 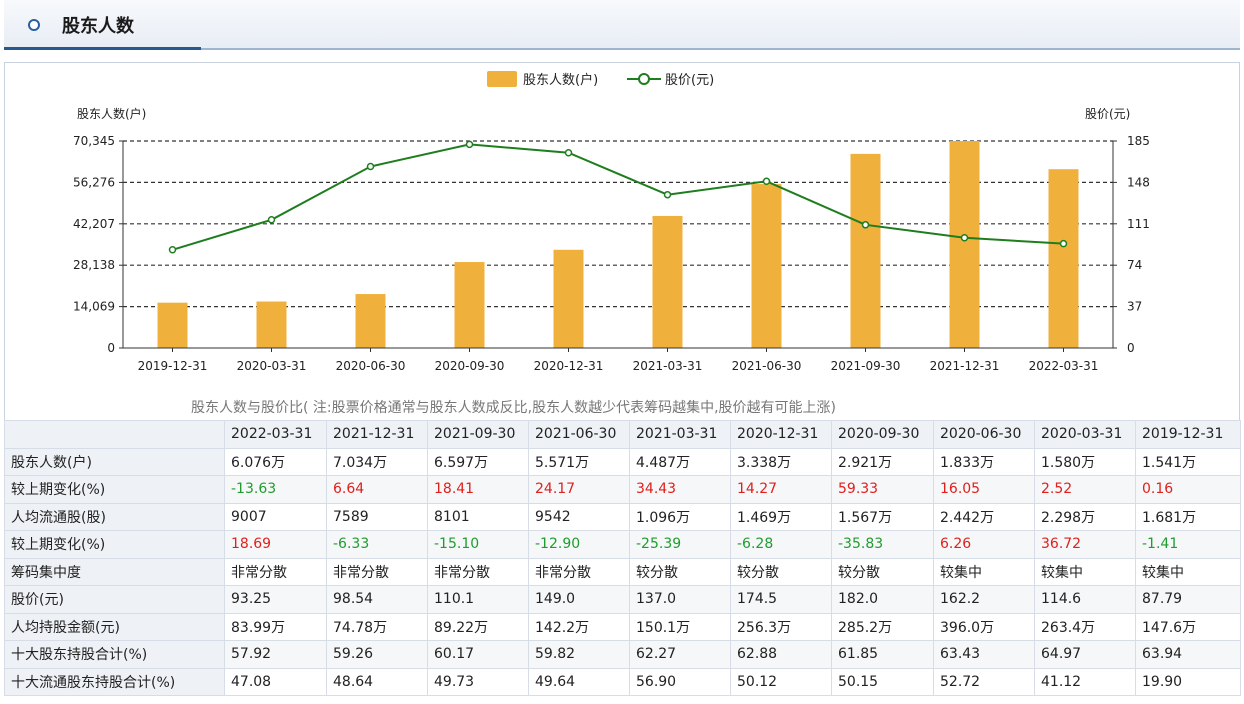 I want to click on table-cell: 1.580万, so click(x=1085, y=461).